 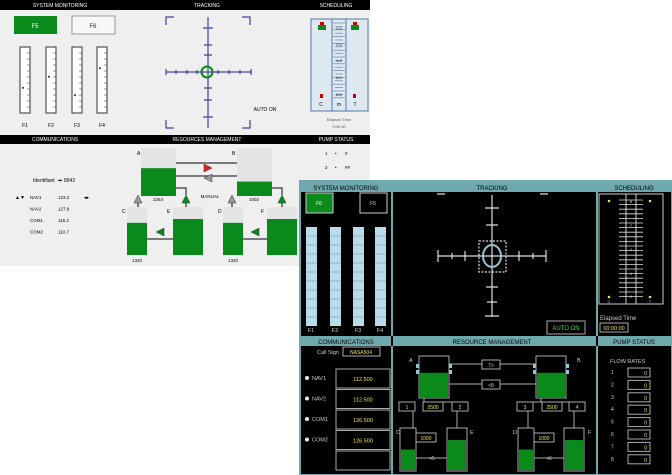 What do you see at coordinates (336, 6) in the screenshot?
I see `light-header-scheduling: SCHEDULING` at bounding box center [336, 6].